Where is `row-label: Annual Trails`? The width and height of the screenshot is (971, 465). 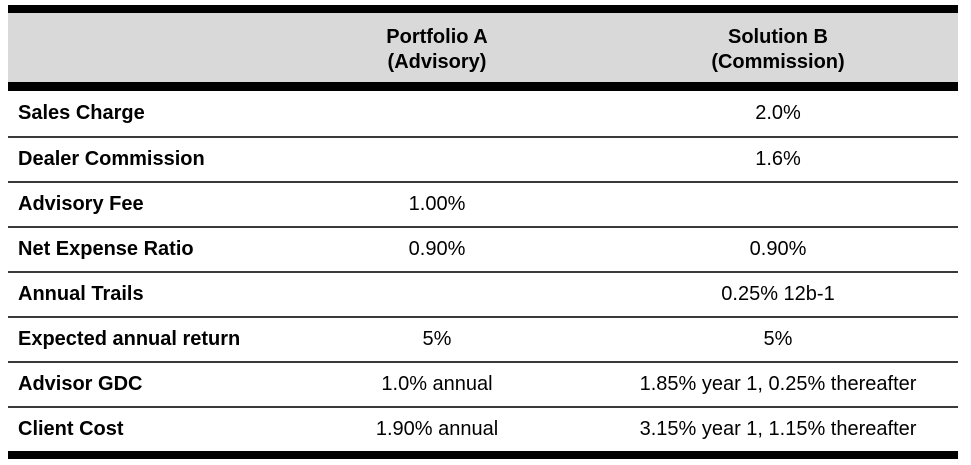 row-label: Annual Trails is located at coordinates (81, 294).